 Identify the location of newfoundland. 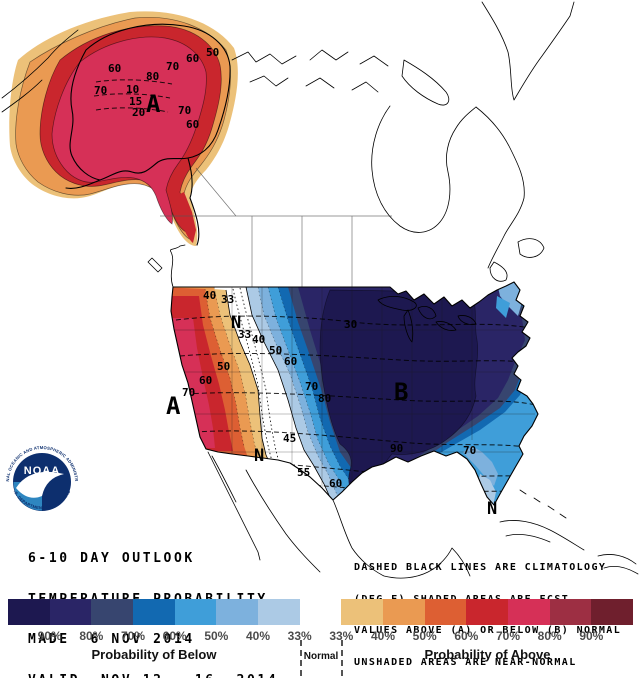
(517, 260).